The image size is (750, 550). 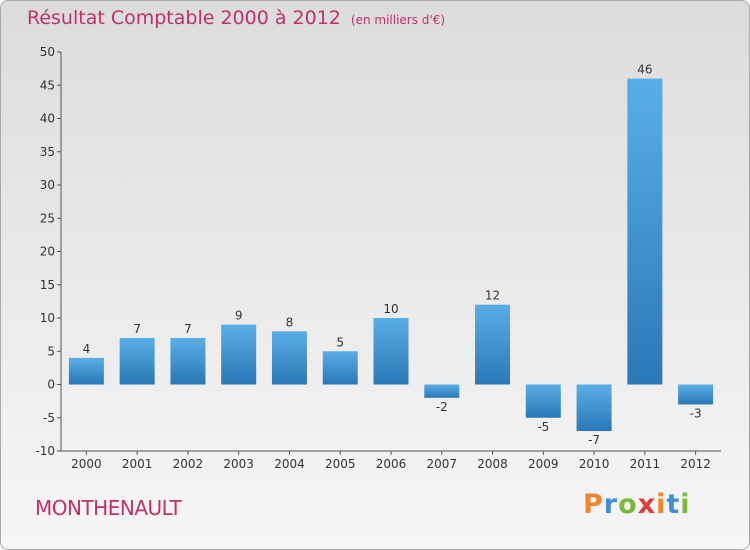 What do you see at coordinates (442, 391) in the screenshot?
I see `bar-2007` at bounding box center [442, 391].